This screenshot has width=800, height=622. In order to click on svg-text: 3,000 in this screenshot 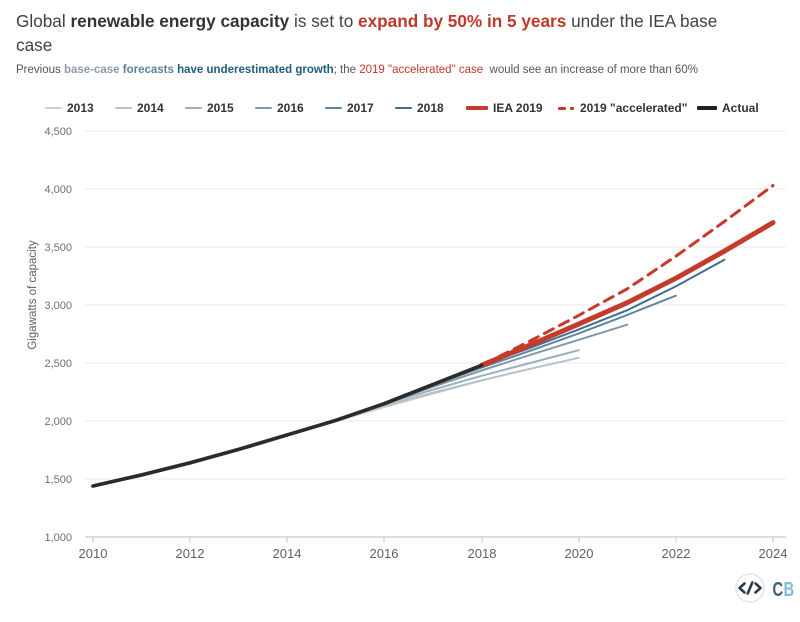, I will do `click(58, 306)`.